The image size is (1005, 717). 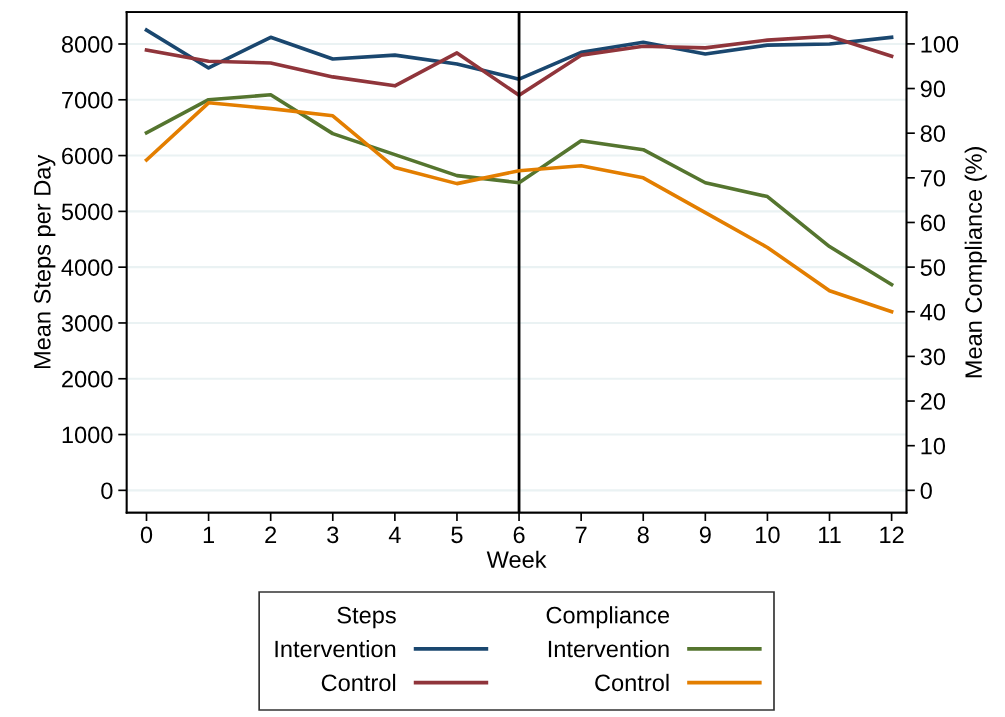 What do you see at coordinates (146, 535) in the screenshot?
I see `x-tick-label: 0` at bounding box center [146, 535].